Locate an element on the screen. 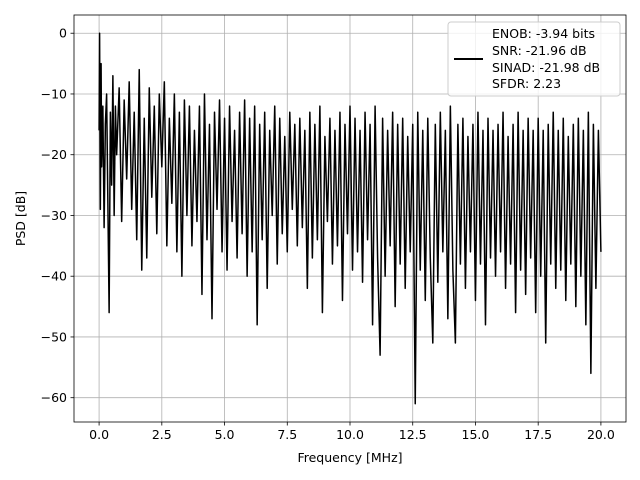 The image size is (640, 480). x-axis-label: Frequency [MHz] is located at coordinates (349, 457).